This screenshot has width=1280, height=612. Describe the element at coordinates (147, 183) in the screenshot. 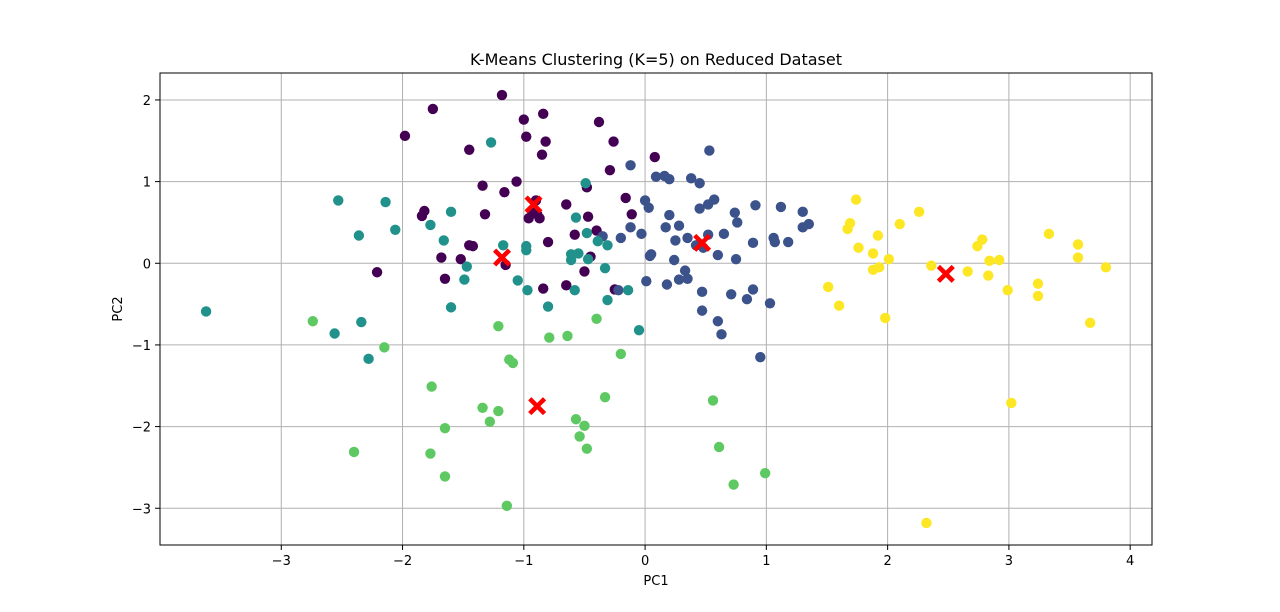

I see `y-tick-label: 1` at that location.